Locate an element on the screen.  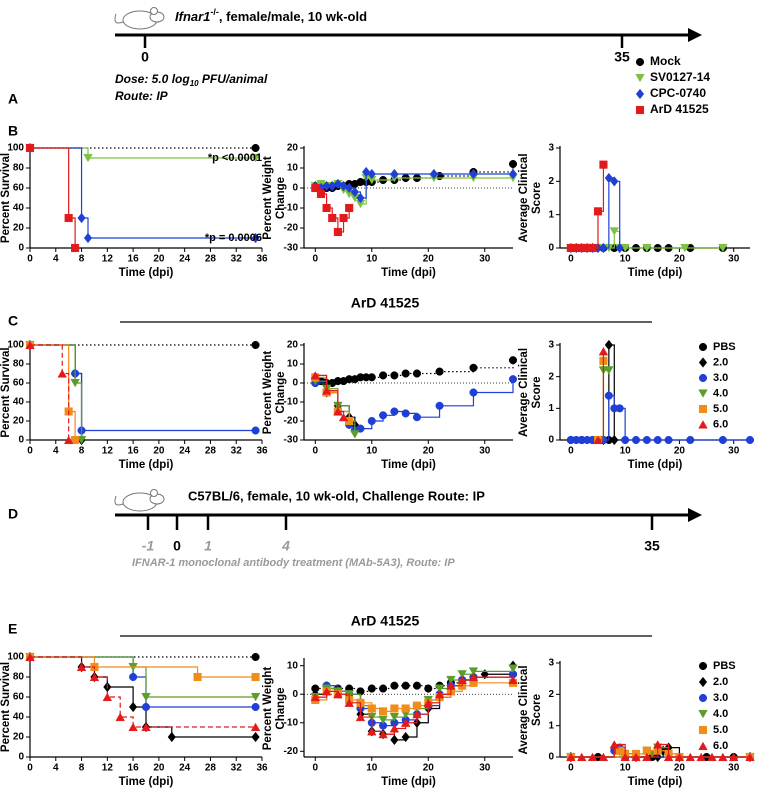
mouse-icon is located at coordinates (139, 500).